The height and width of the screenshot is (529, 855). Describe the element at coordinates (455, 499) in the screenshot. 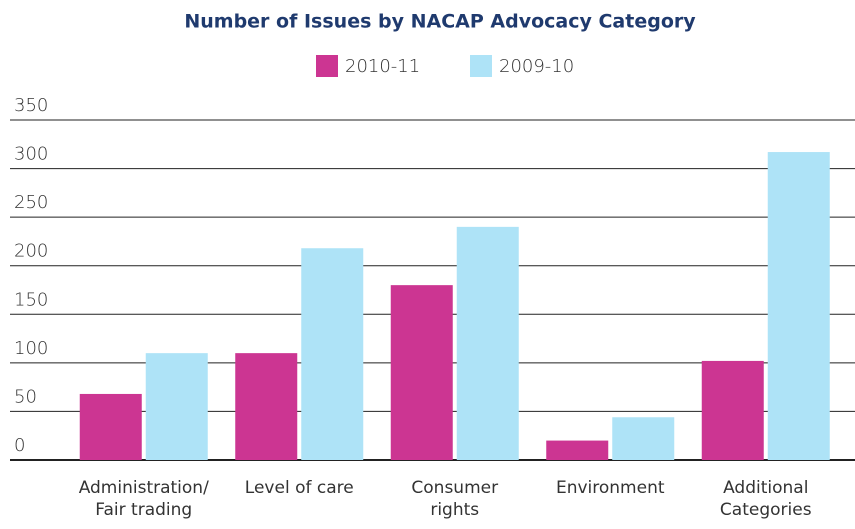

I see `x-tick-label: Consumer rights` at that location.